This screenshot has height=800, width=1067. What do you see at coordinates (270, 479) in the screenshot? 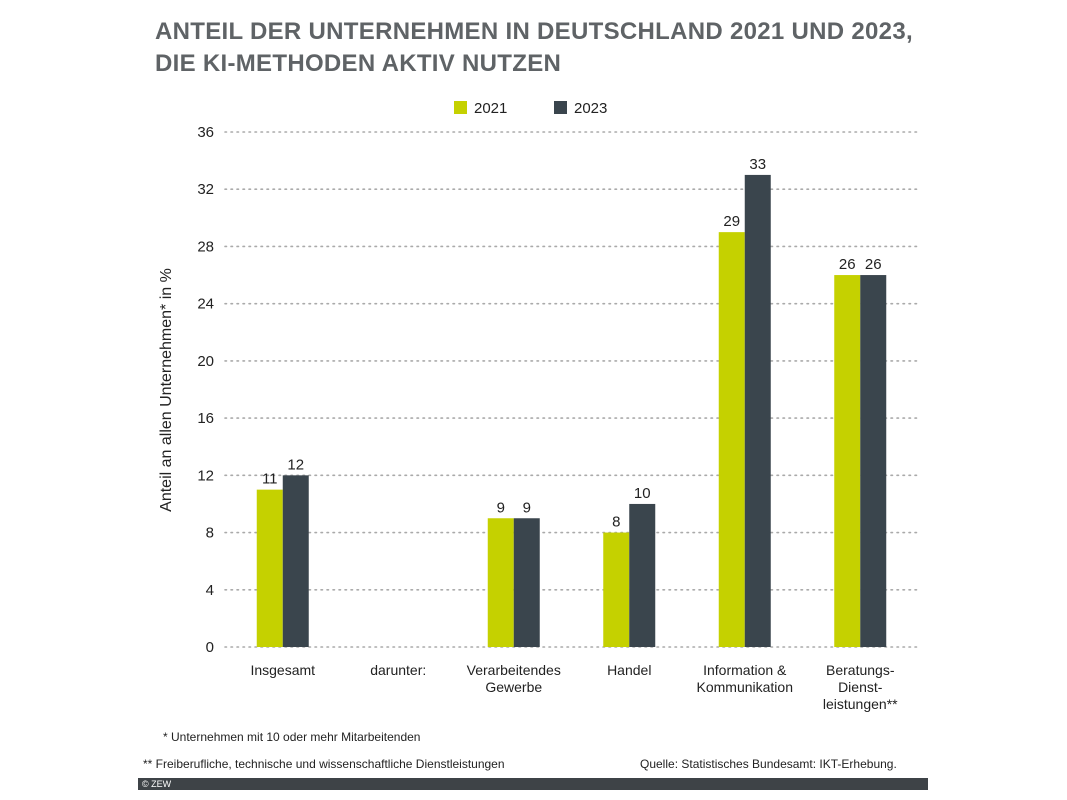
I see `value-label-2021-0: 11` at bounding box center [270, 479].